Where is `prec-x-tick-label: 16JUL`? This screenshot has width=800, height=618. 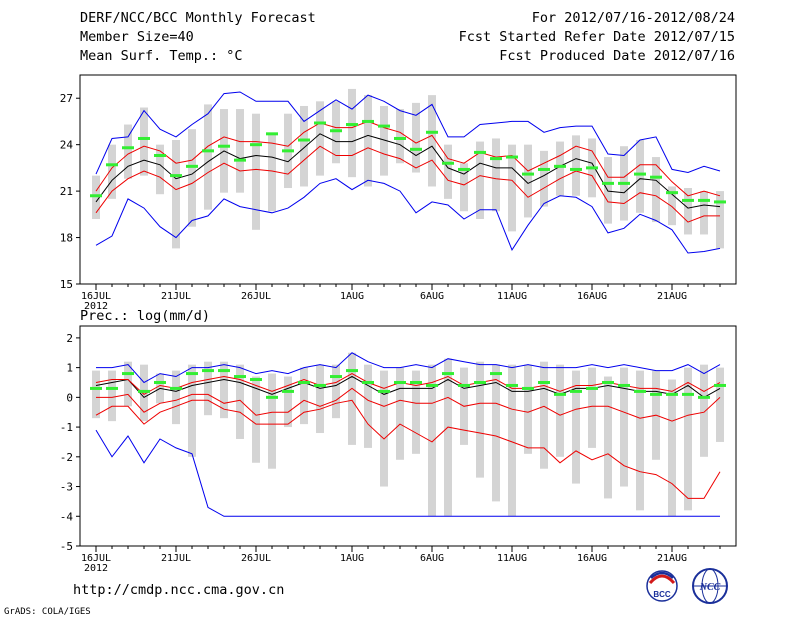
prec-x-tick-label: 16JUL is located at coordinates (96, 558).